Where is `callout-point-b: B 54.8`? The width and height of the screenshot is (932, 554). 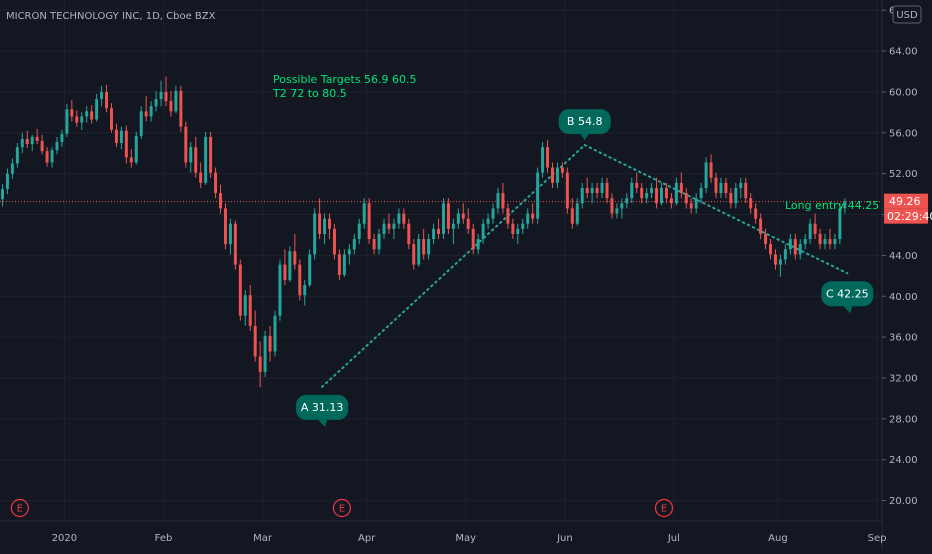 callout-point-b: B 54.8 is located at coordinates (584, 125).